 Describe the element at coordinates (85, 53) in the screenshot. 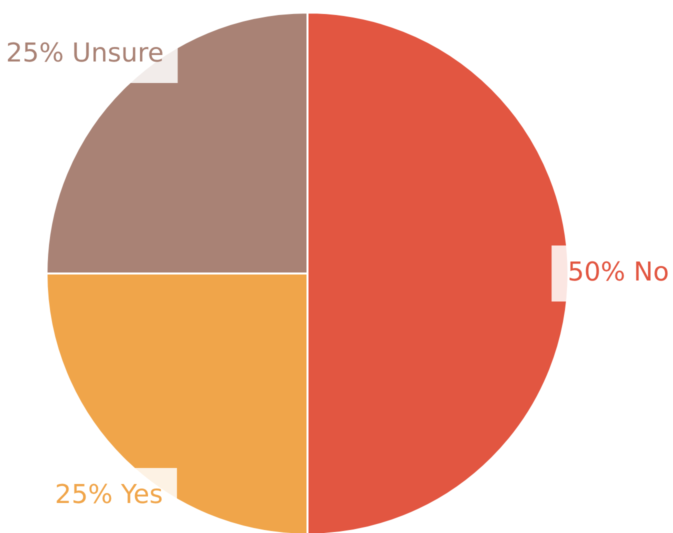

I see `slice-label: 25% Unsure` at that location.